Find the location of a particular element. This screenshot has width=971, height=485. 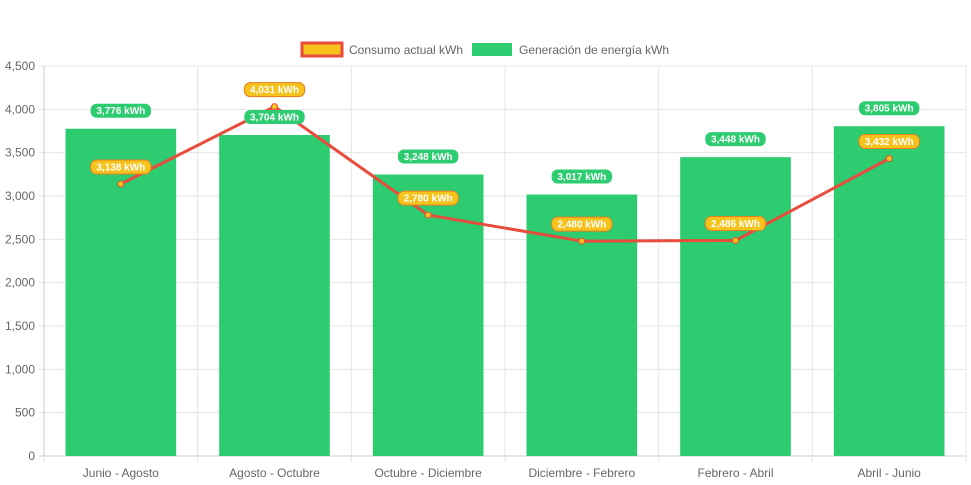

data-label: 3,248 kWh is located at coordinates (428, 156).